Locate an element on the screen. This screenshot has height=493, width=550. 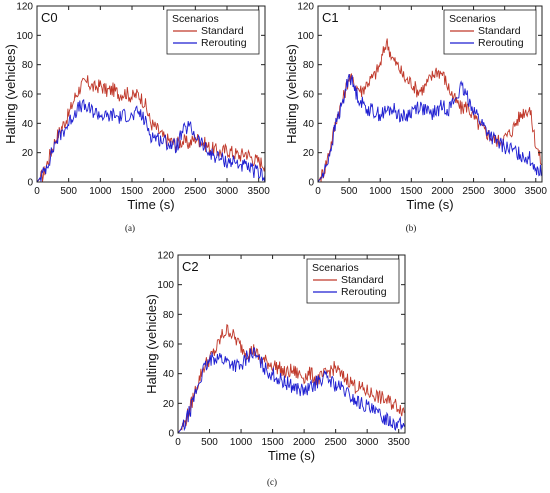
series-line-rerouting-c0 is located at coordinates (151, 141).